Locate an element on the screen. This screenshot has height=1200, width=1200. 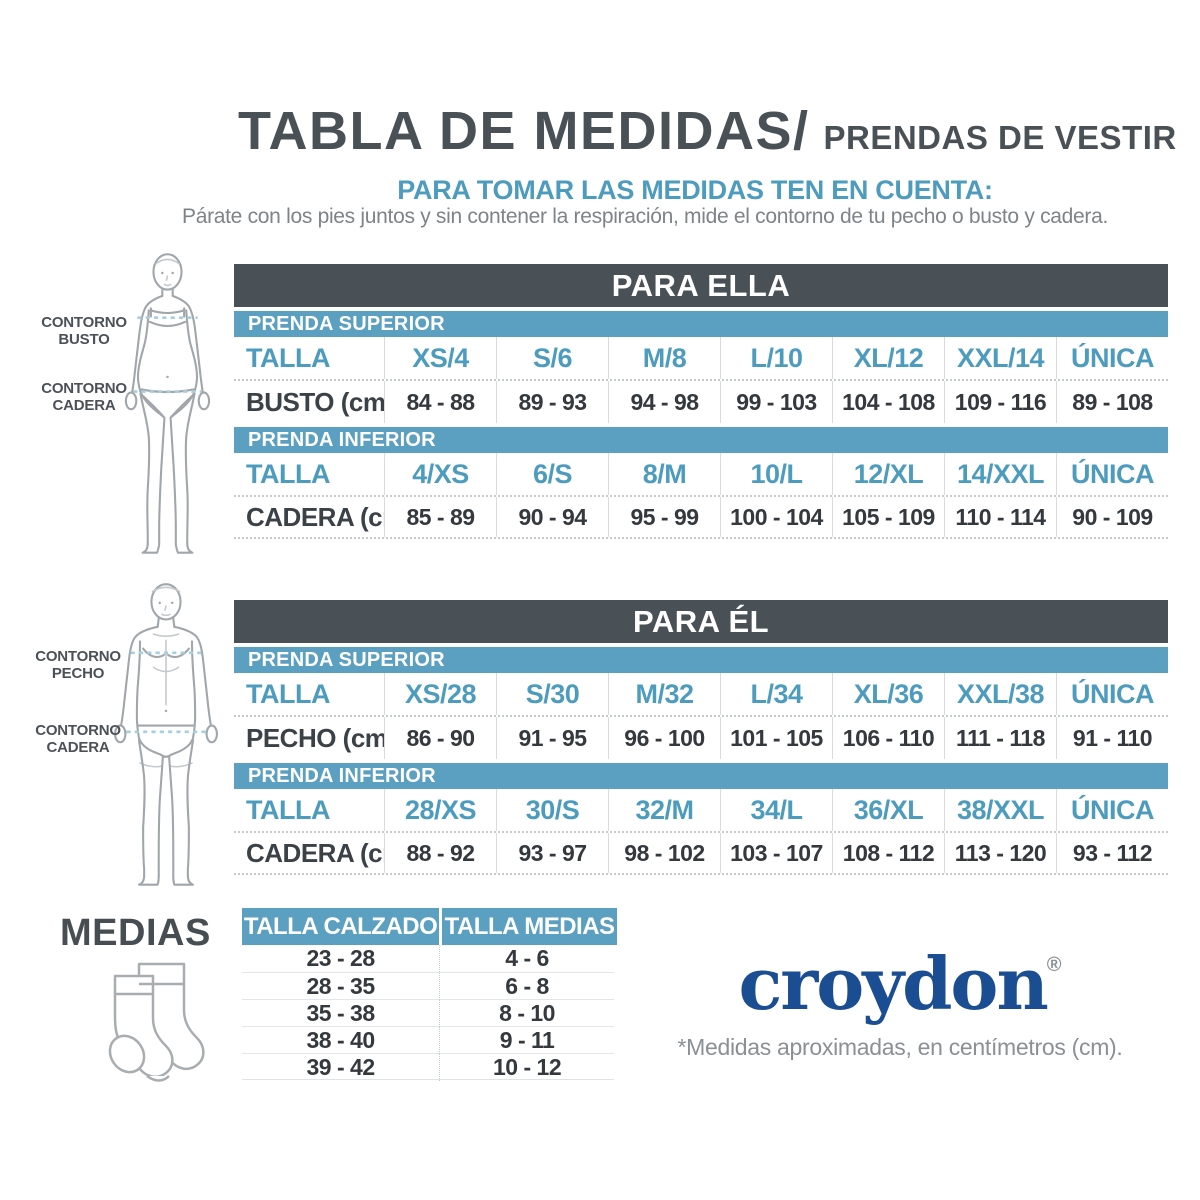
female-figure-illustration is located at coordinates (167, 403).